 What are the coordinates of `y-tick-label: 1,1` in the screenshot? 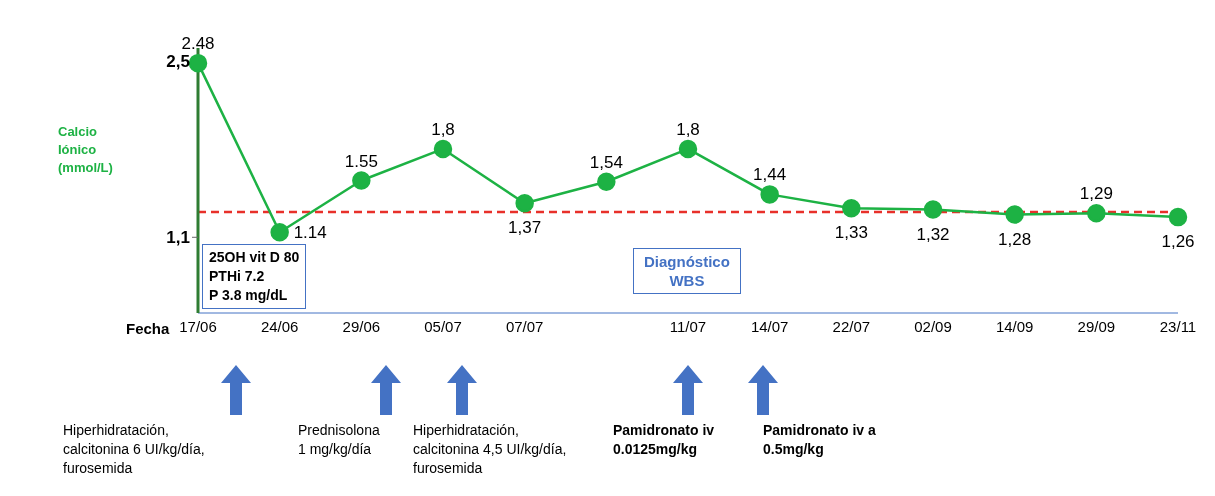 It's located at (178, 238).